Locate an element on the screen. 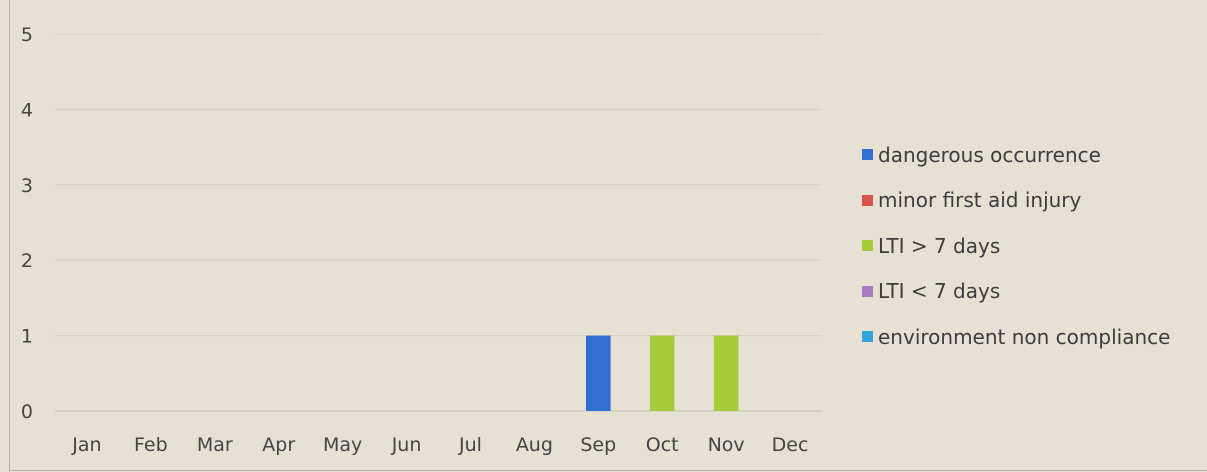 This screenshot has width=1207, height=472. legend-label: LTI > 7 days is located at coordinates (939, 245).